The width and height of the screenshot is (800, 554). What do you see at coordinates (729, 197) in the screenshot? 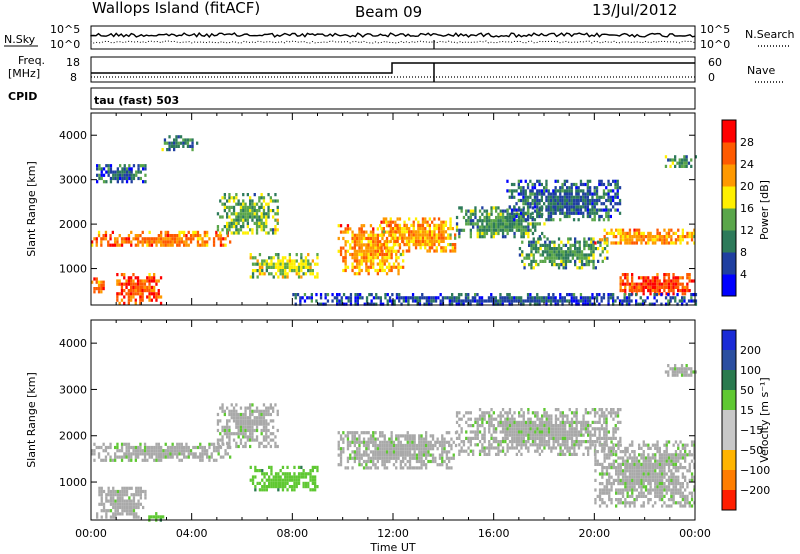
I see `colorbar-swatch` at bounding box center [729, 197].